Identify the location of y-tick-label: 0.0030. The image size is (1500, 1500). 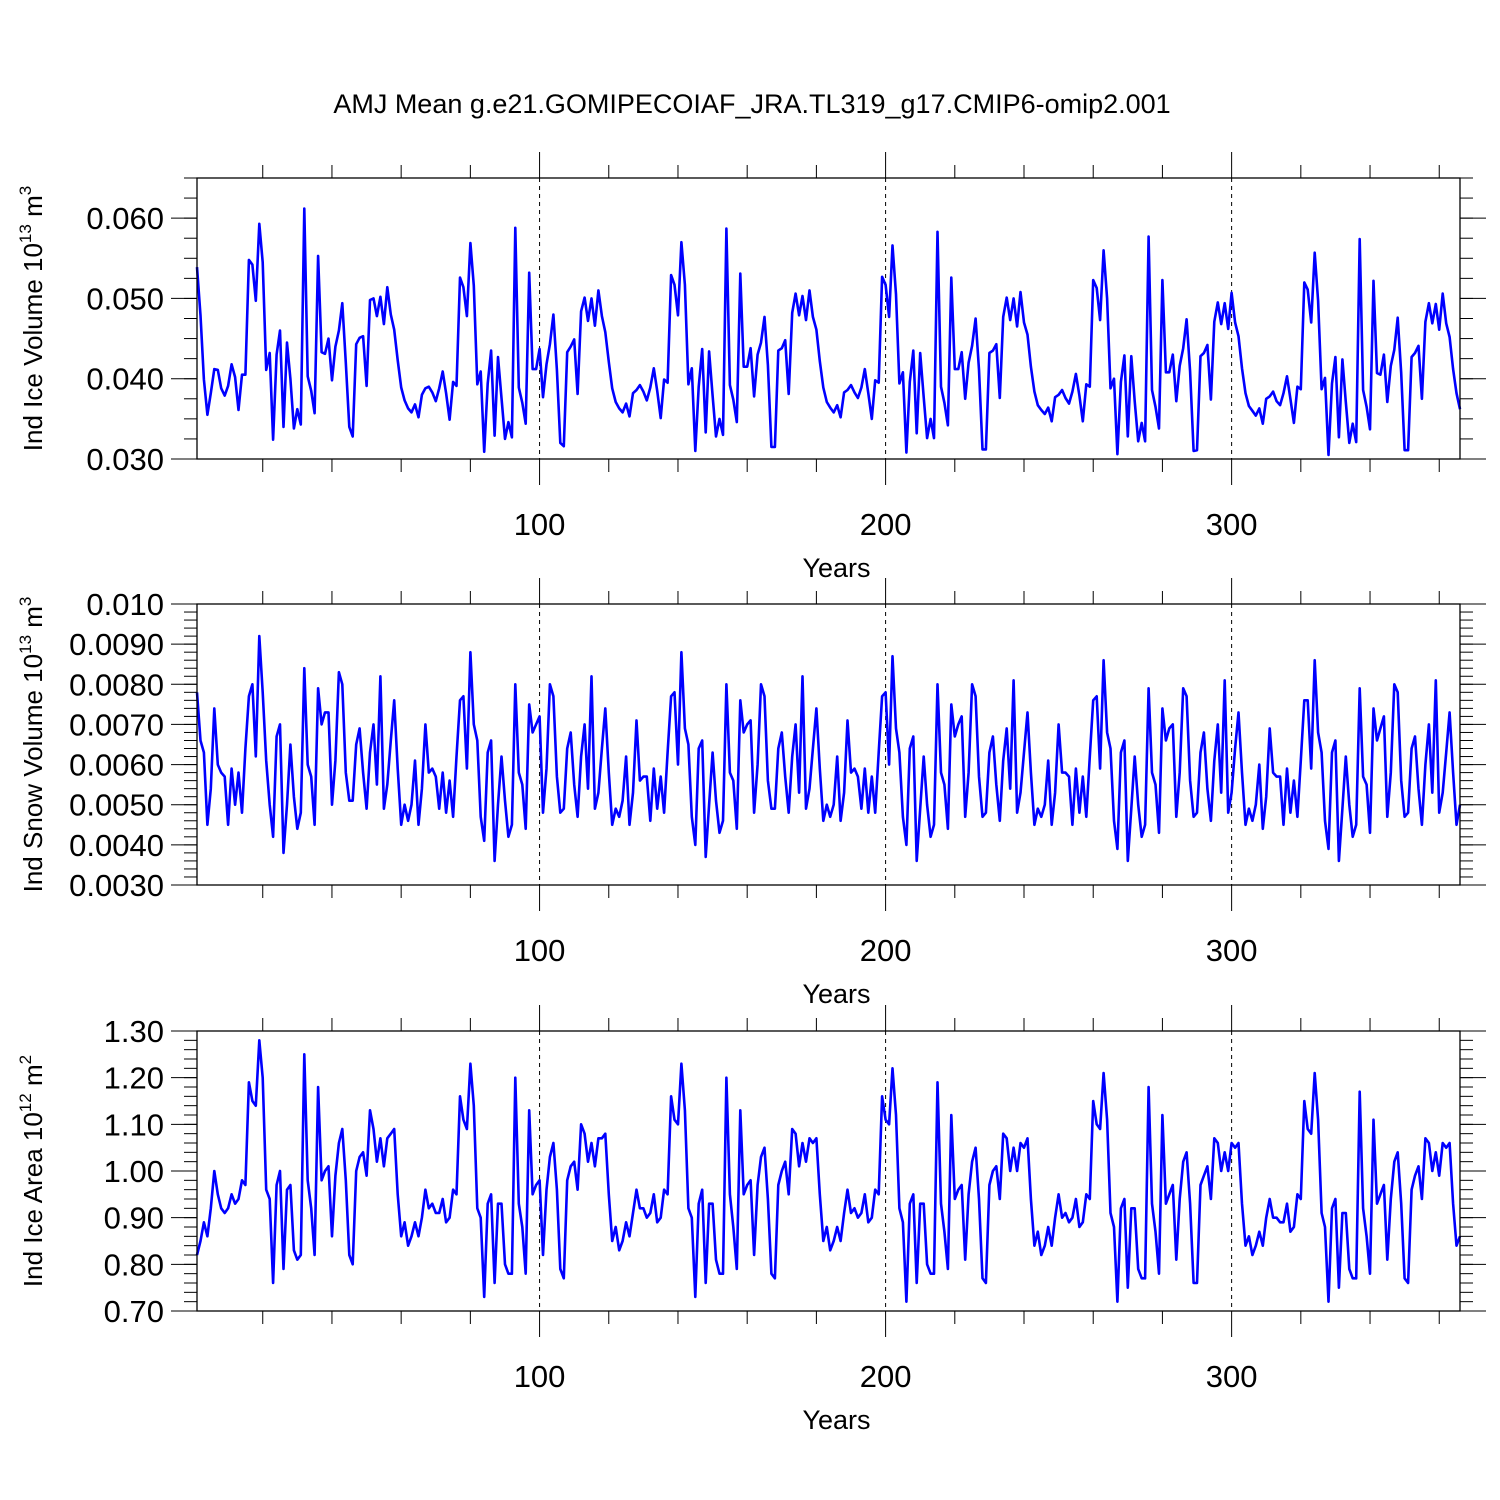
(116, 885).